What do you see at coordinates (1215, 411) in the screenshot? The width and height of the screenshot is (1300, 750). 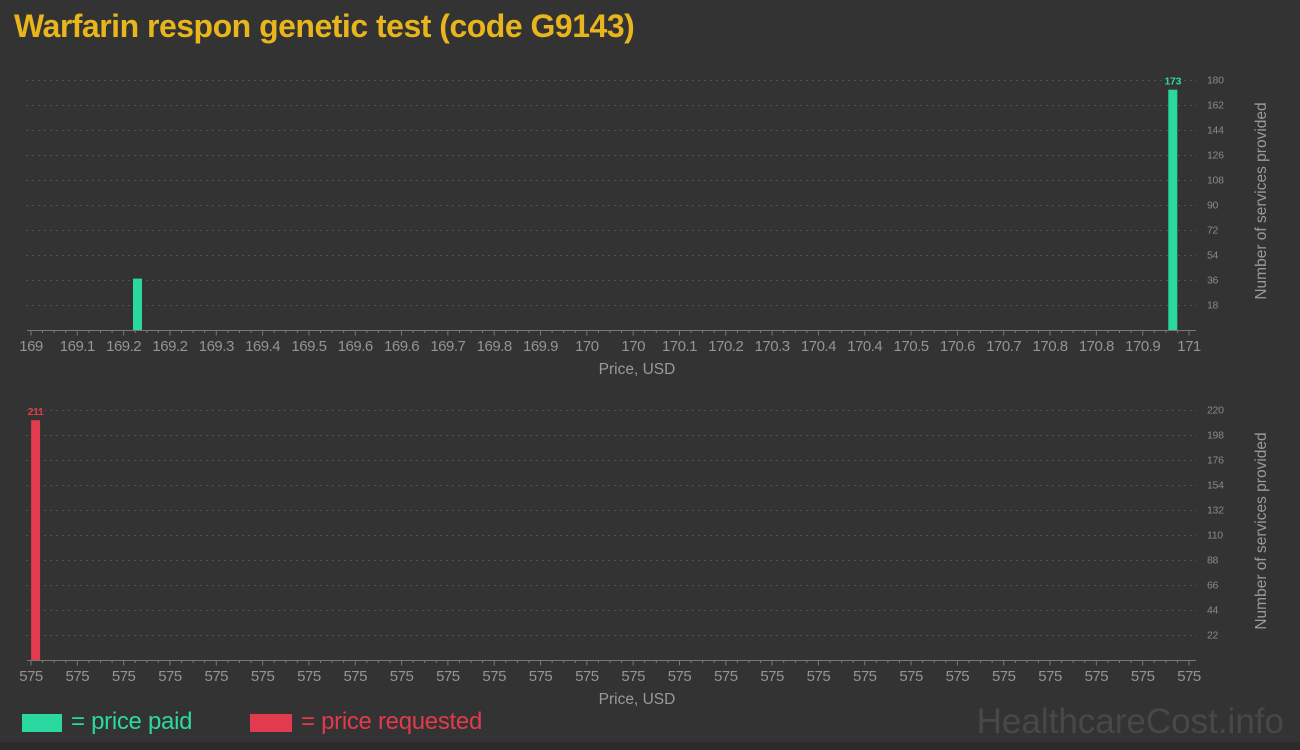 I see `y-tick-label: 220` at bounding box center [1215, 411].